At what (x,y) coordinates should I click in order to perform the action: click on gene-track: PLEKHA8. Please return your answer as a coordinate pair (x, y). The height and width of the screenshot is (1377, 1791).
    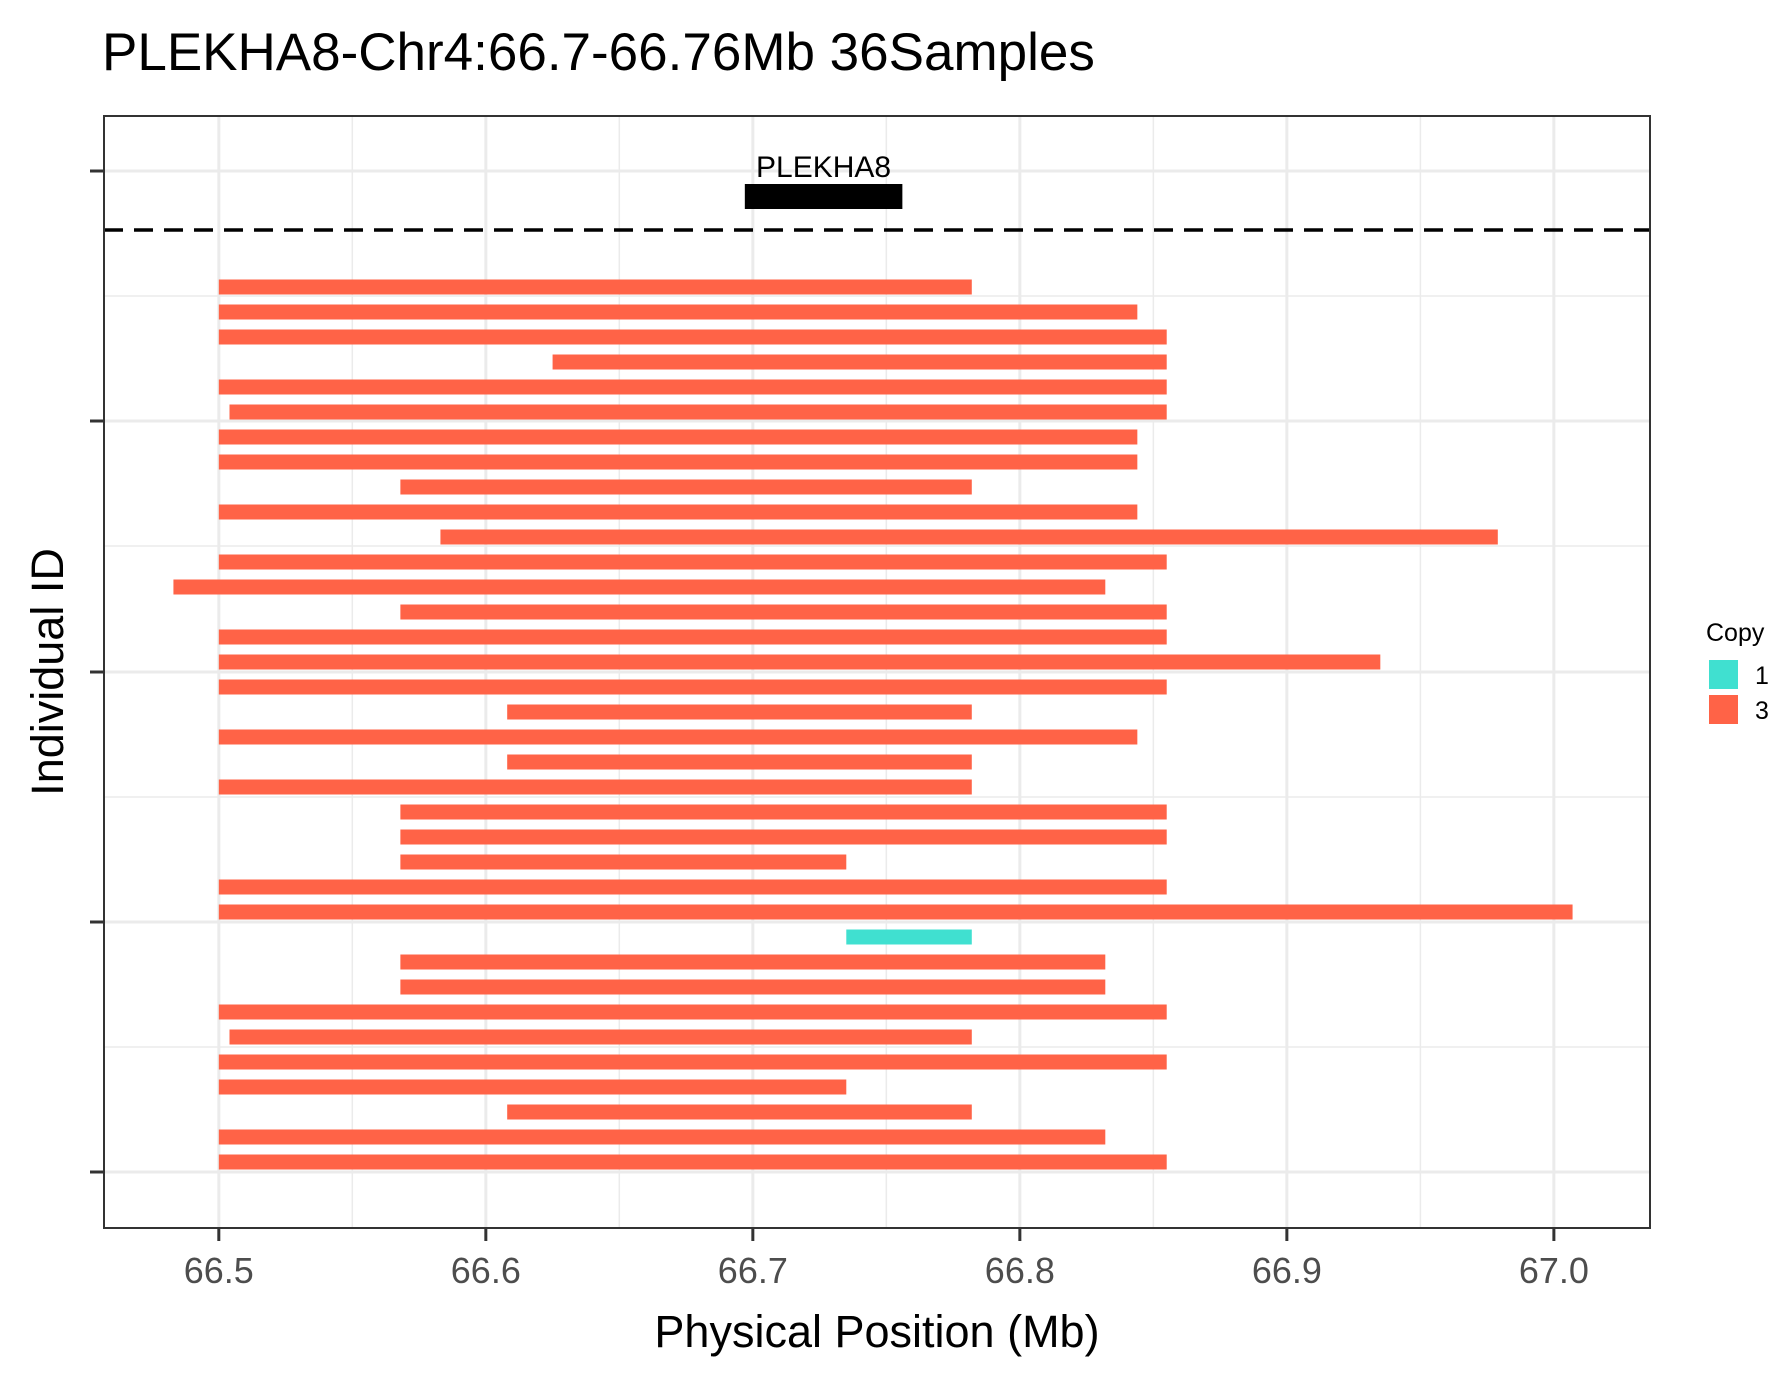
    Looking at the image, I should click on (823, 180).